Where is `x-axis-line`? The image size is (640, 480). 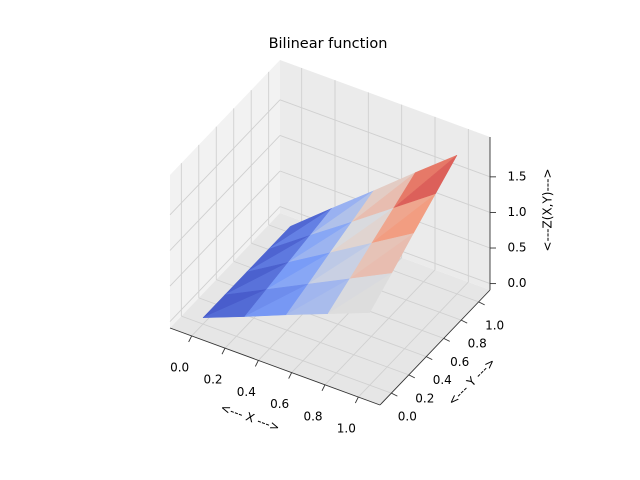 x-axis-line is located at coordinates (275, 366).